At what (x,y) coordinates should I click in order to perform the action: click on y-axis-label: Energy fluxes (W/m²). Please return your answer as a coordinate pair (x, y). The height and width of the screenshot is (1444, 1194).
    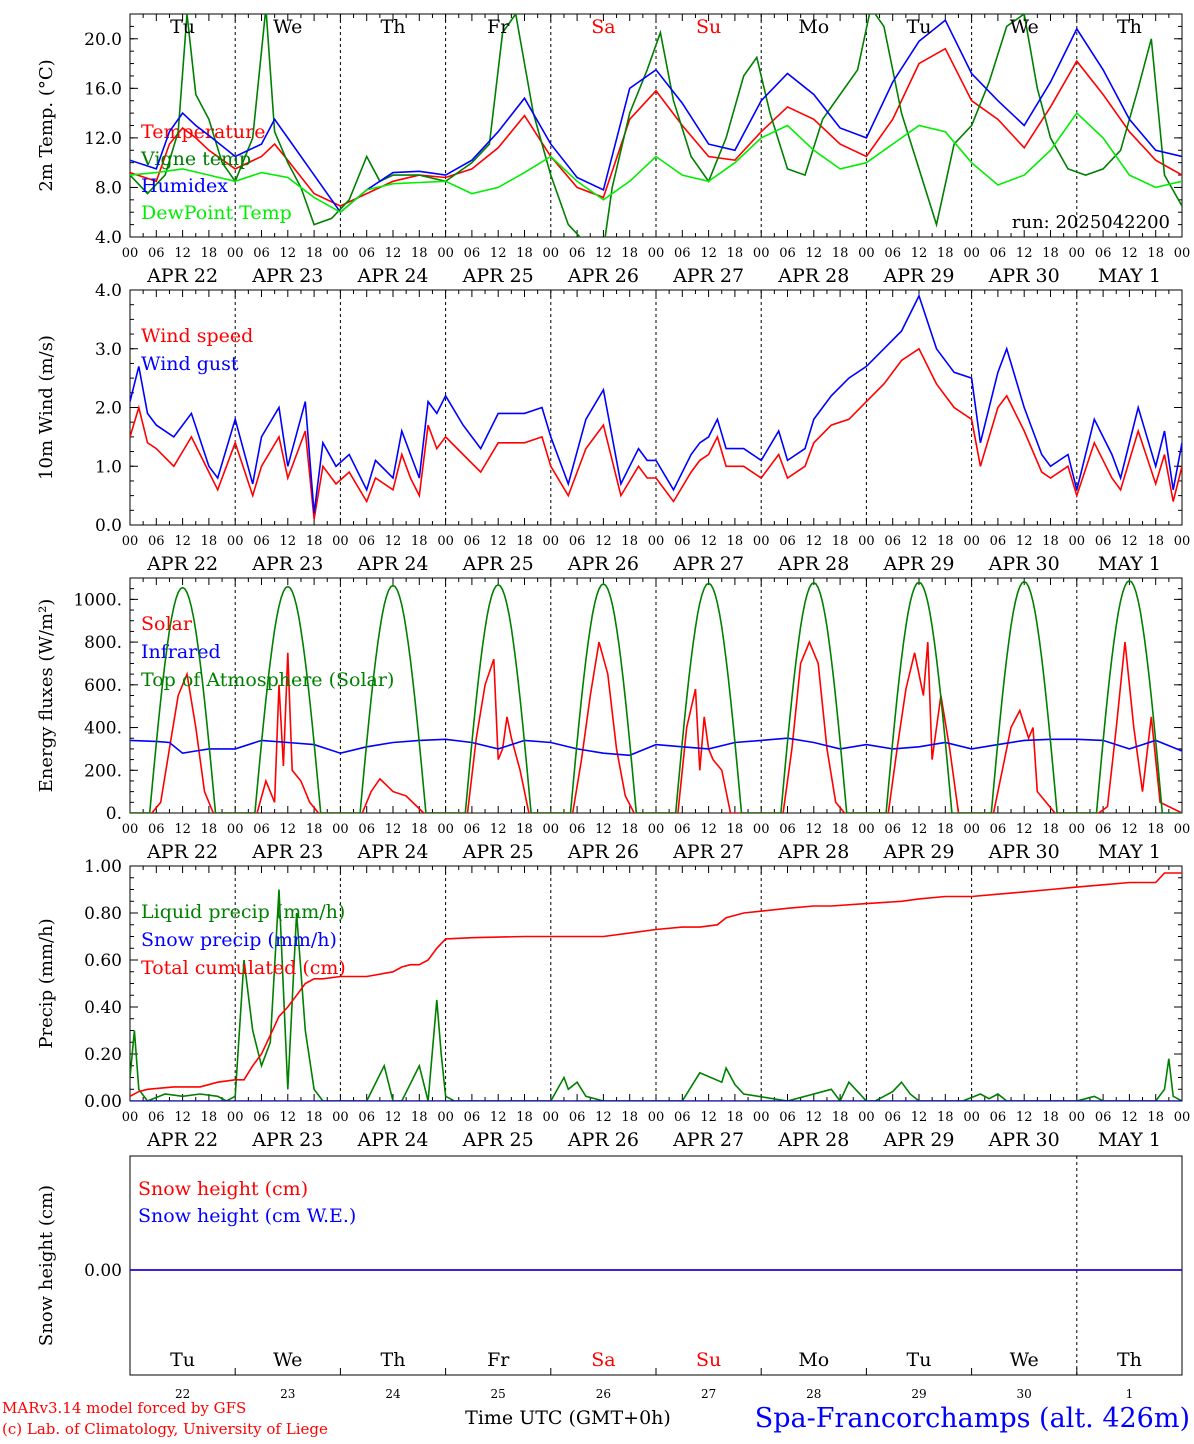
    Looking at the image, I should click on (46, 696).